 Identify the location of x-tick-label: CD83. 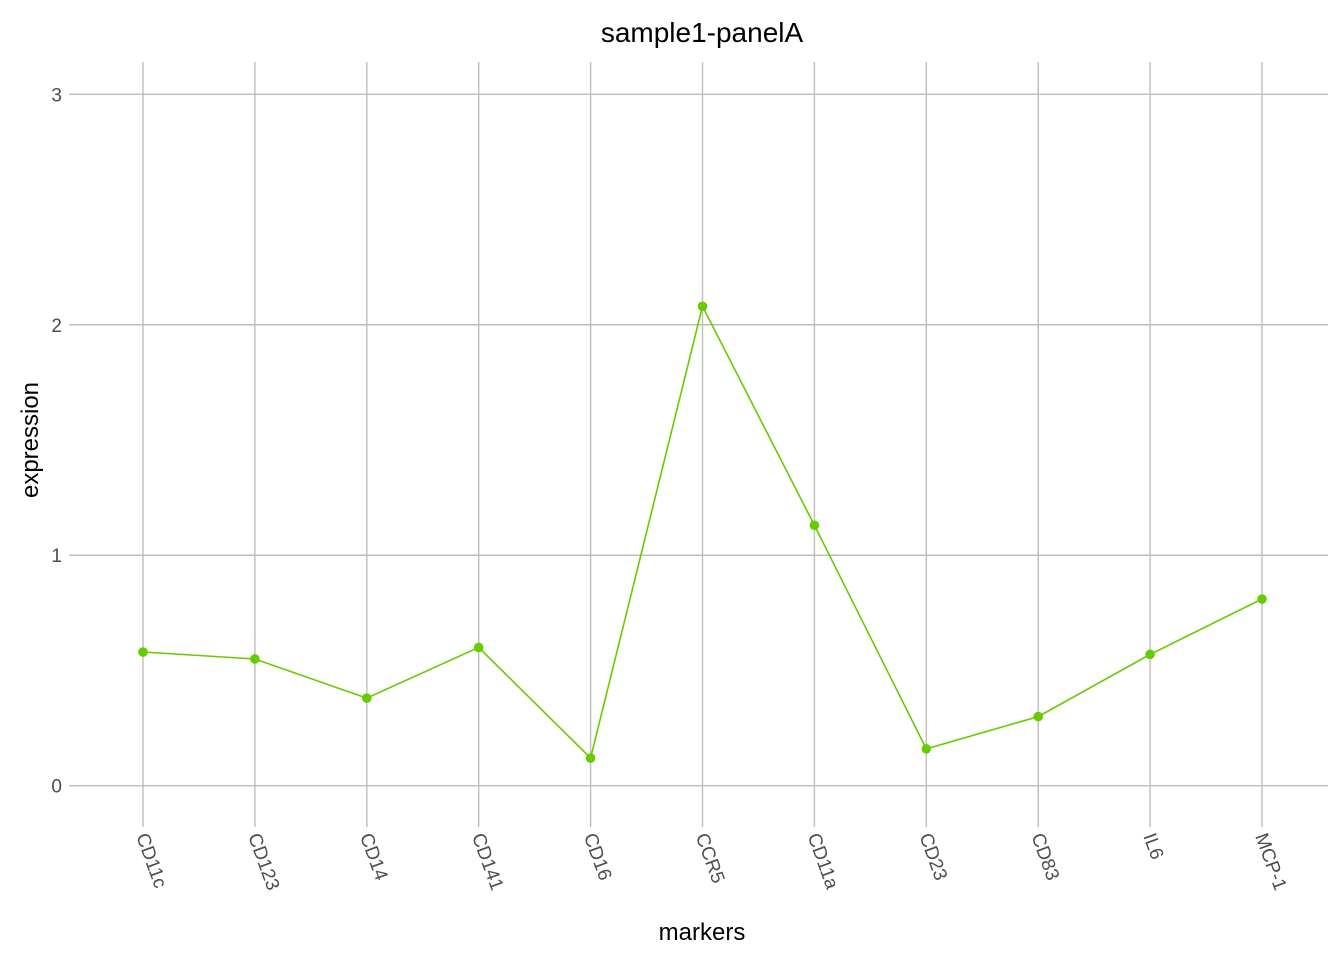
(1045, 857).